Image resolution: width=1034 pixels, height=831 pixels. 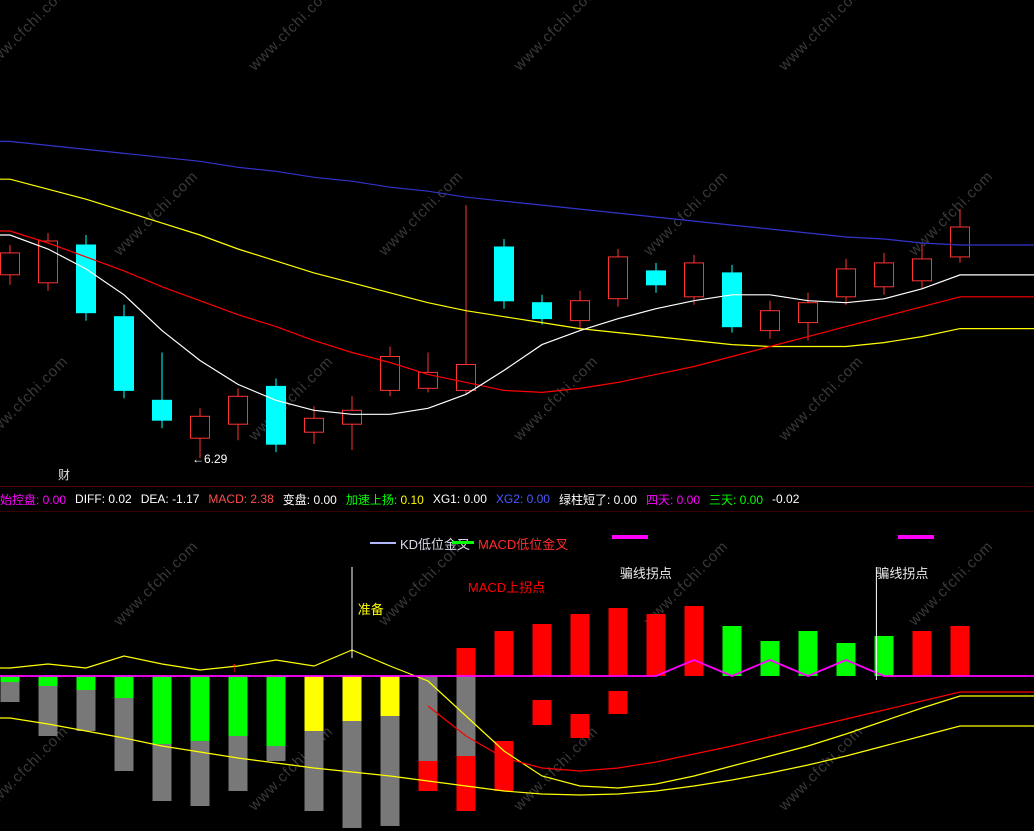 What do you see at coordinates (736, 499) in the screenshot?
I see `status-item: 三天: 0.00` at bounding box center [736, 499].